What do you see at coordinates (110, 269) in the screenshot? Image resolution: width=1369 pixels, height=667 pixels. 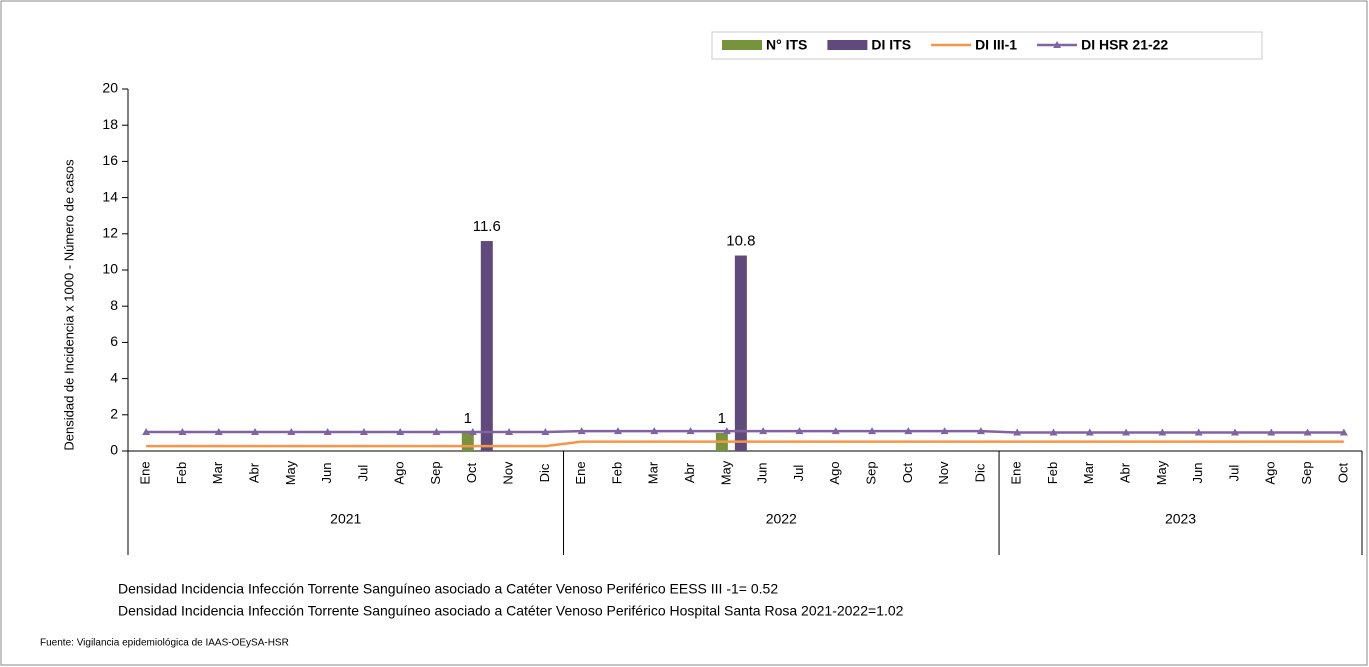 I see `y-tick-label: 10` at bounding box center [110, 269].